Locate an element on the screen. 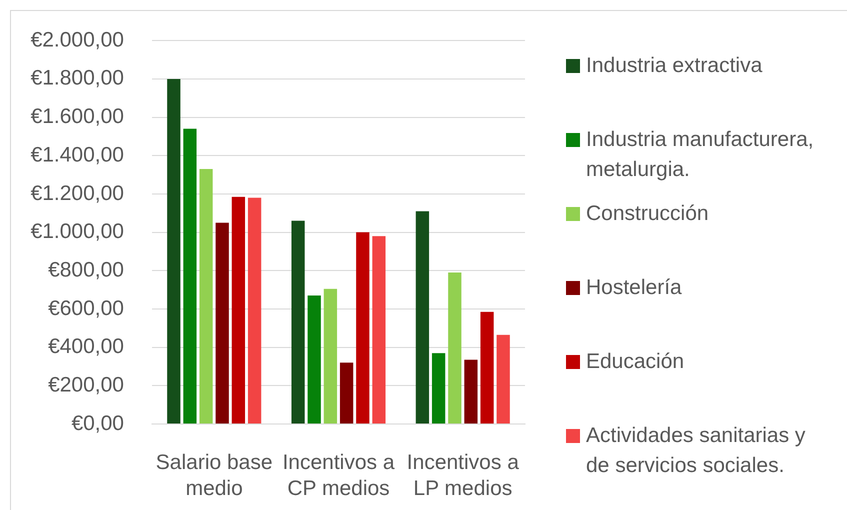 The height and width of the screenshot is (510, 847). x-tick-label: Incentivos a CP medios is located at coordinates (338, 475).